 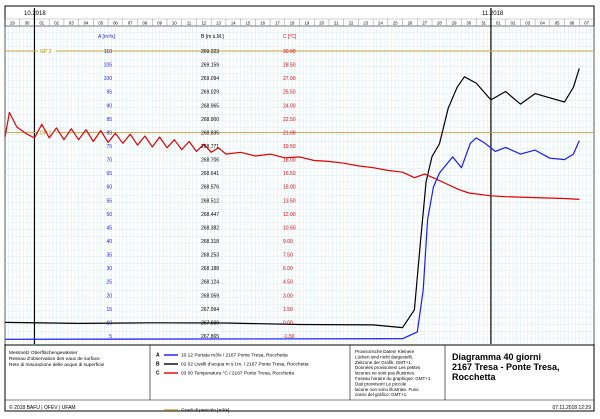 What do you see at coordinates (289, 337) in the screenshot?
I see `tick-label-C: -1.50` at bounding box center [289, 337].